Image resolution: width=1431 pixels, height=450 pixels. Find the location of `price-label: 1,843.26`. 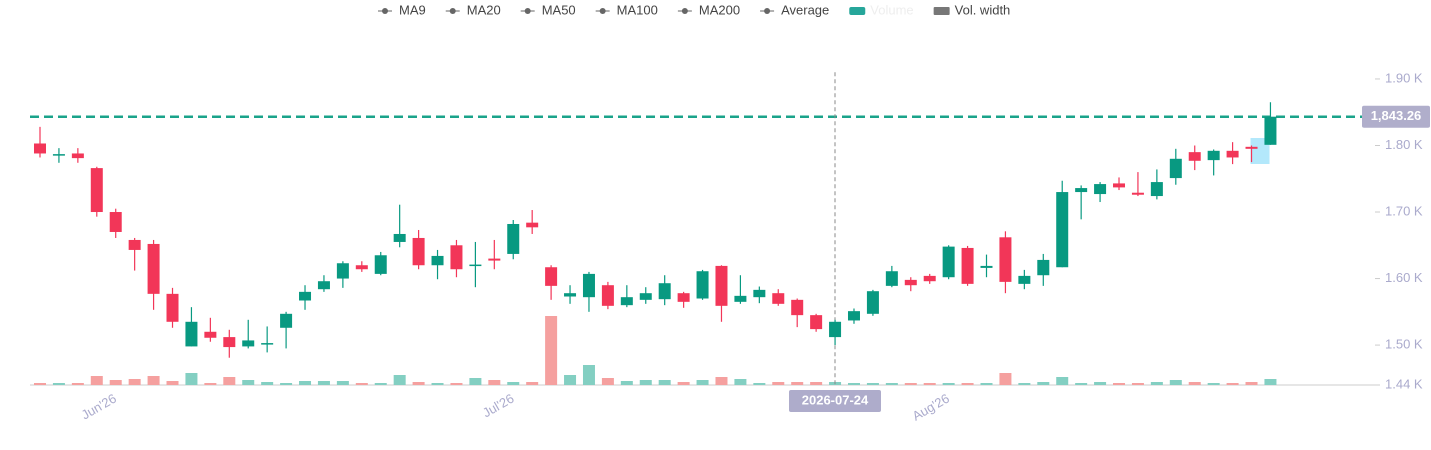

price-label: 1,843.26 is located at coordinates (1396, 115).